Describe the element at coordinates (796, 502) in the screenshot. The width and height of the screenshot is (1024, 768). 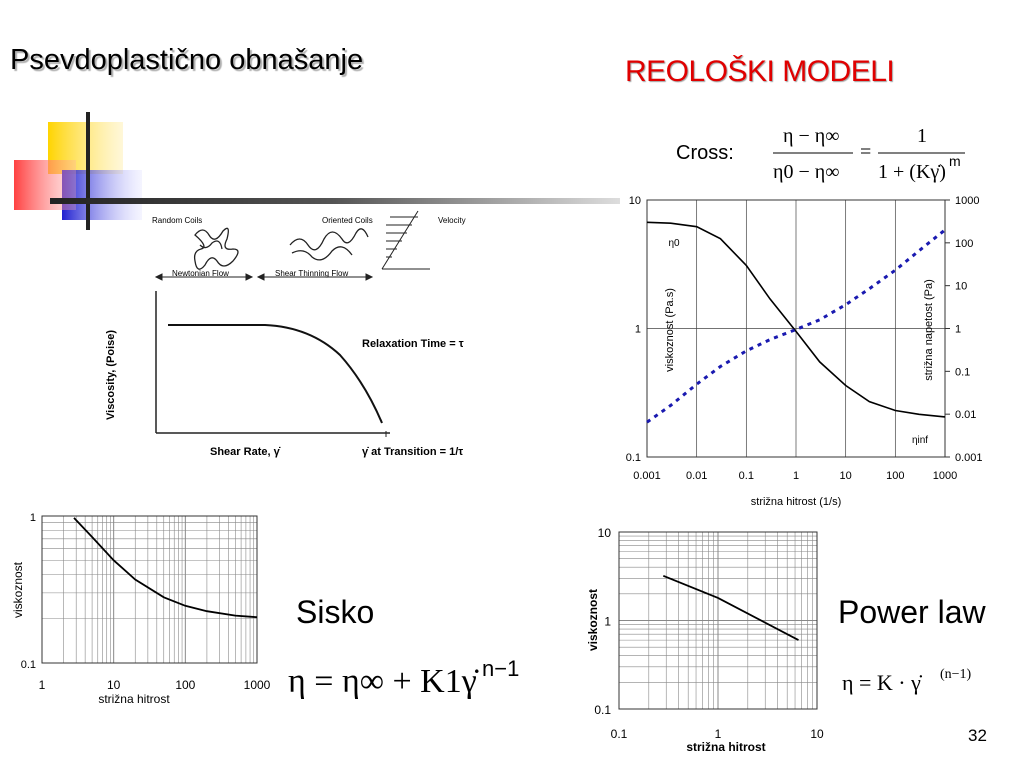
I see `x-axis-label: strižna hitrost (1/s)` at that location.